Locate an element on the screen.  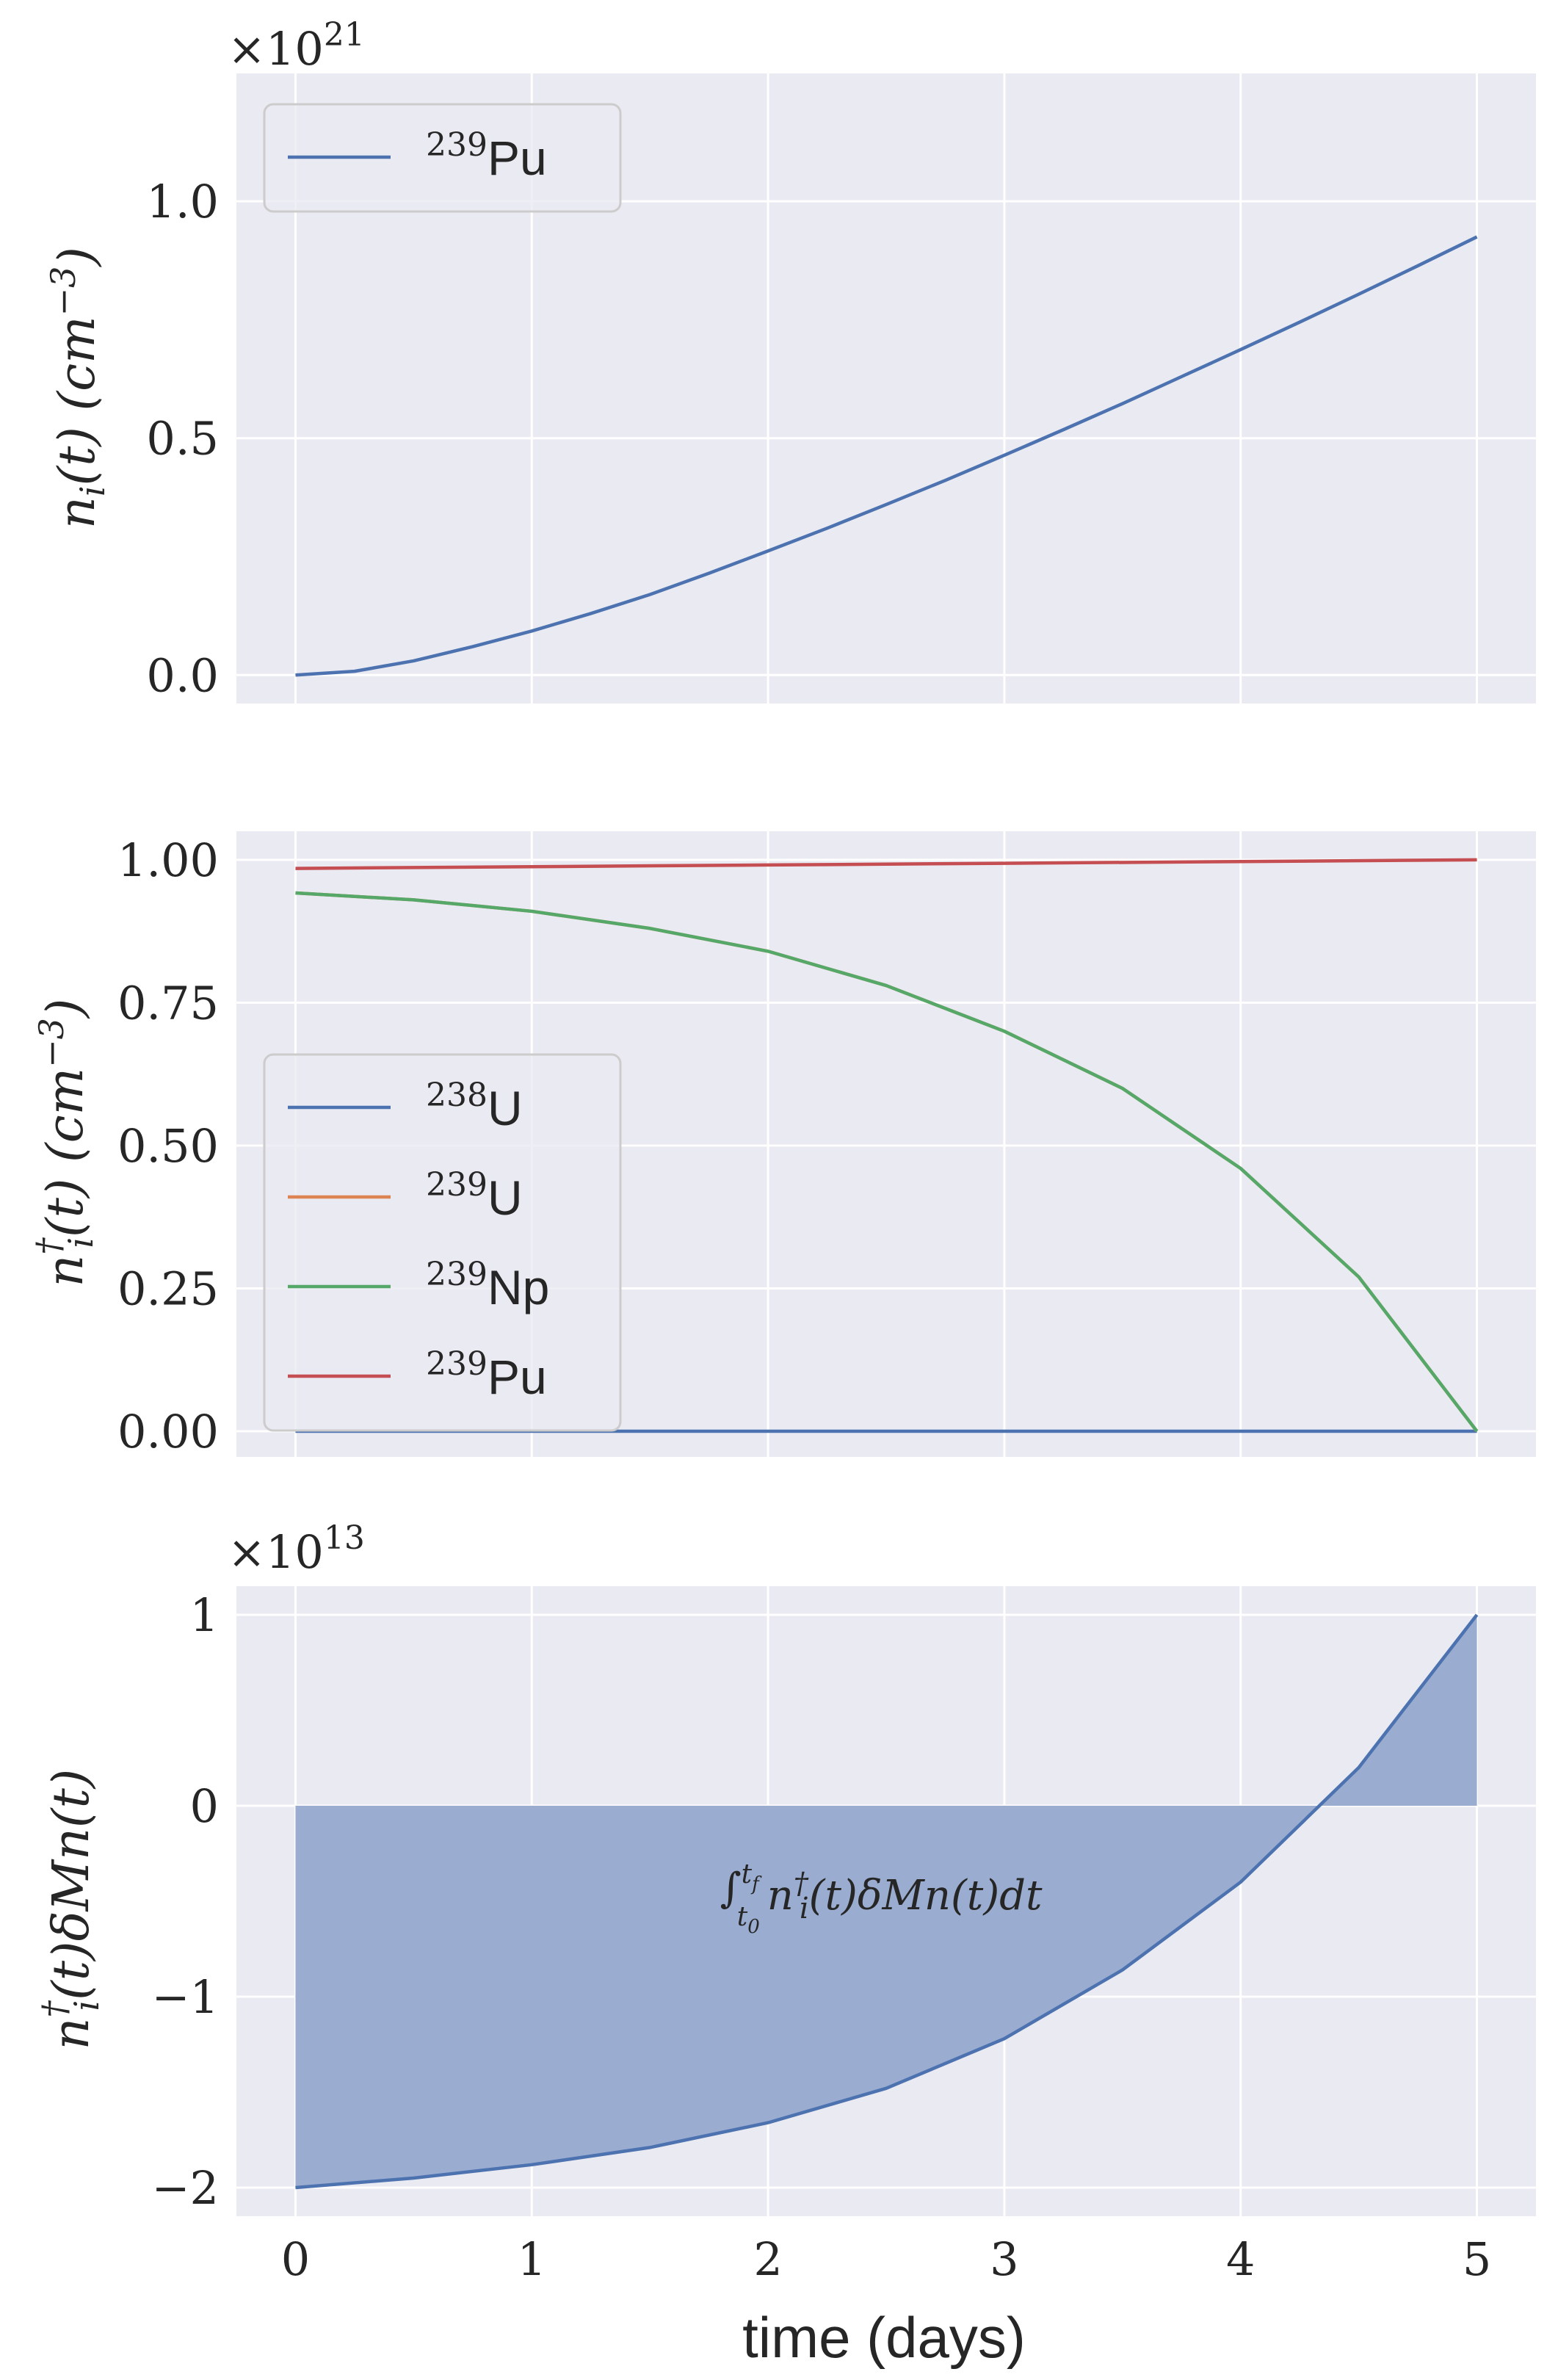
y-tick-labels: 0.00 0.25 0.50 0.75 1.00 is located at coordinates (168, 1145).